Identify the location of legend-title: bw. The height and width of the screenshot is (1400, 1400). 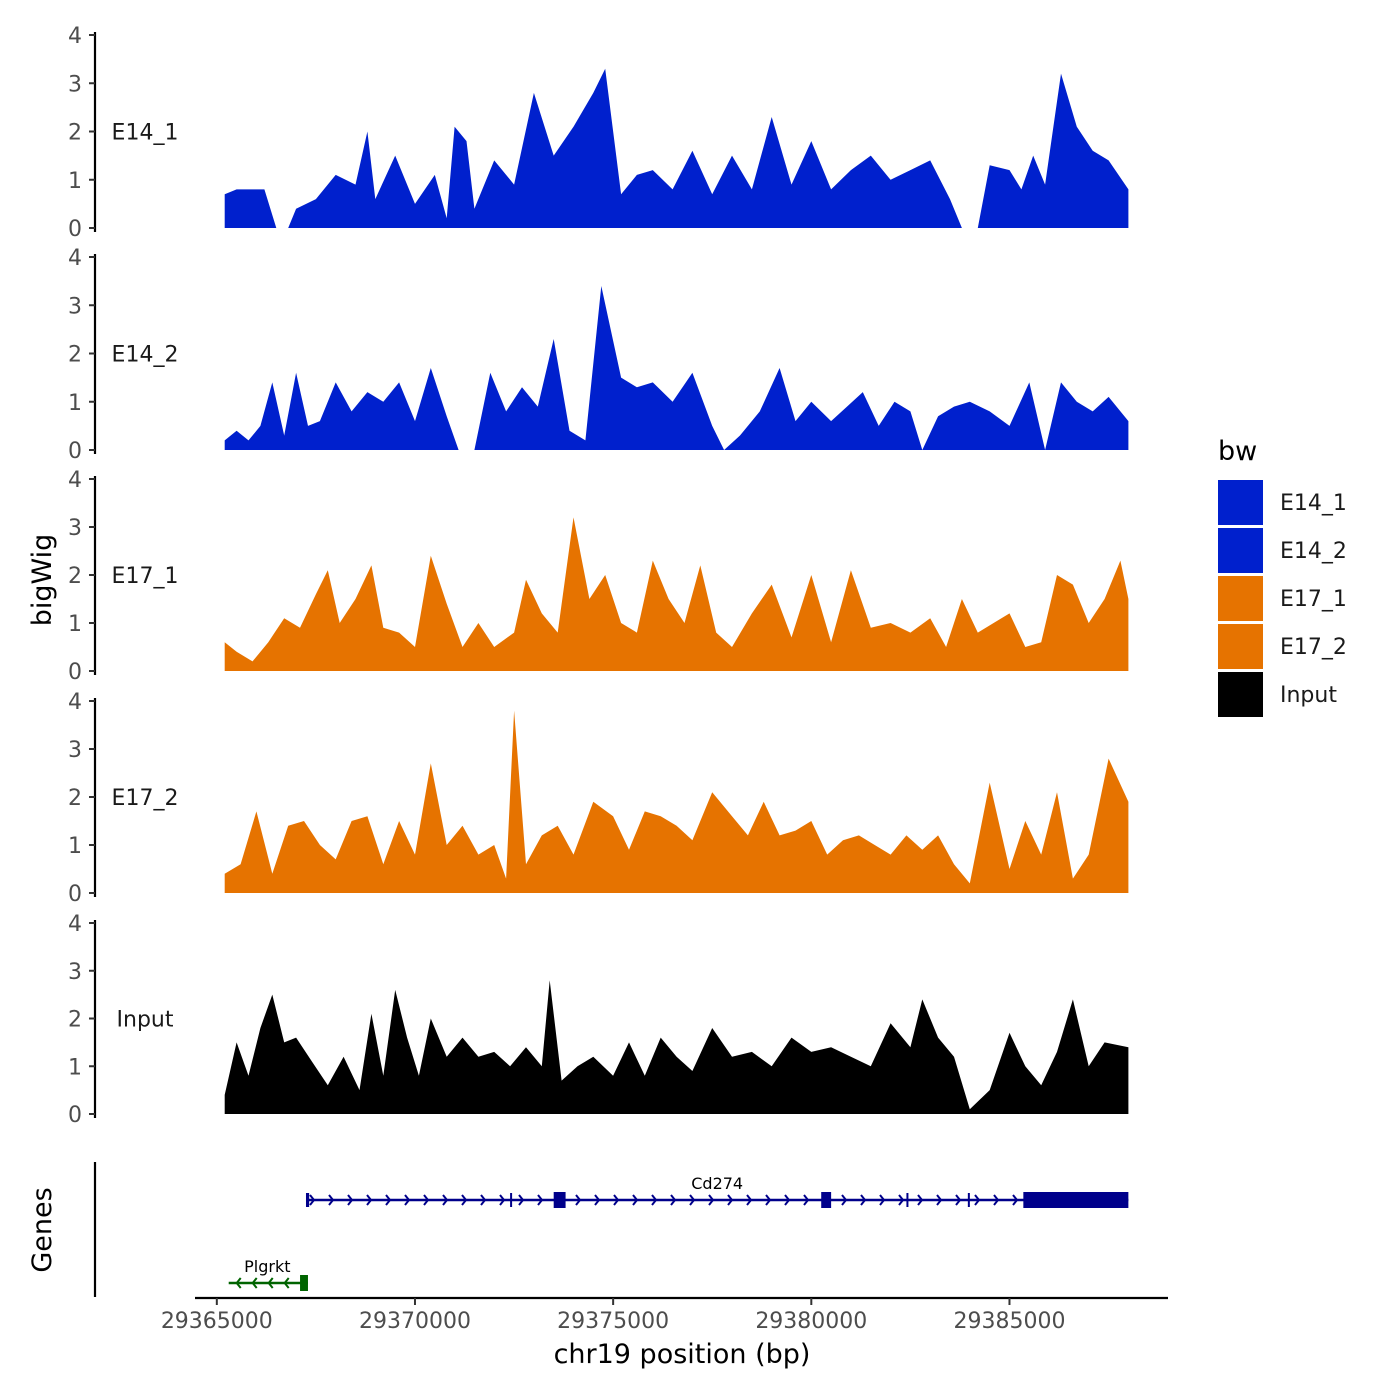
(1237, 451).